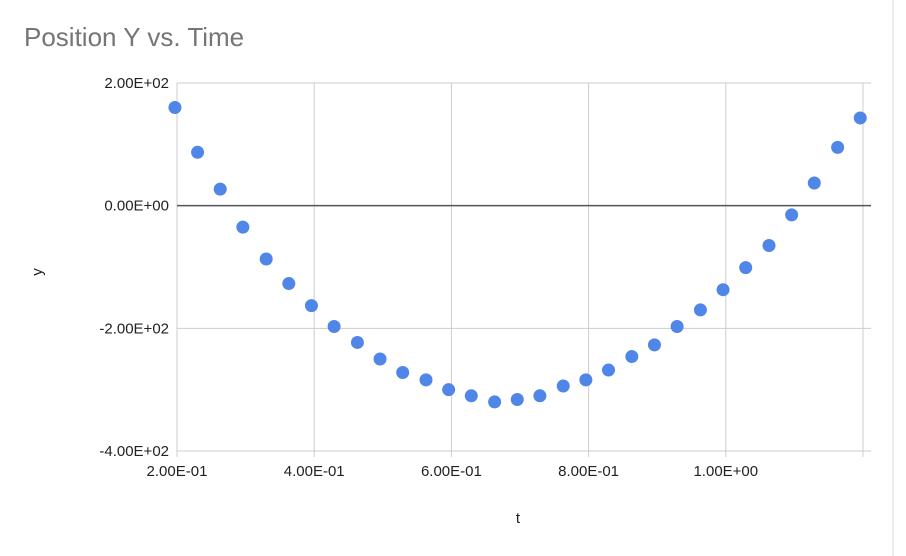 The height and width of the screenshot is (556, 906). What do you see at coordinates (314, 471) in the screenshot?
I see `x-tick-label-1: 4.00E-01` at bounding box center [314, 471].